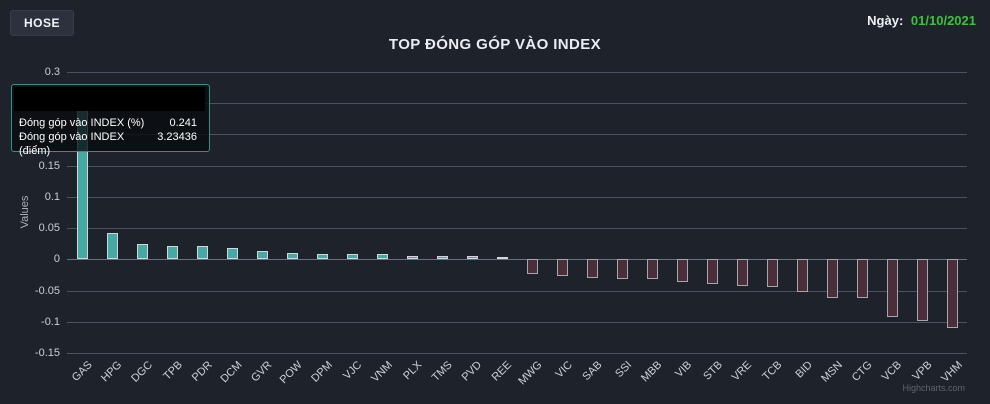 Image resolution: width=990 pixels, height=404 pixels. What do you see at coordinates (742, 273) in the screenshot?
I see `bar-VRE` at bounding box center [742, 273].